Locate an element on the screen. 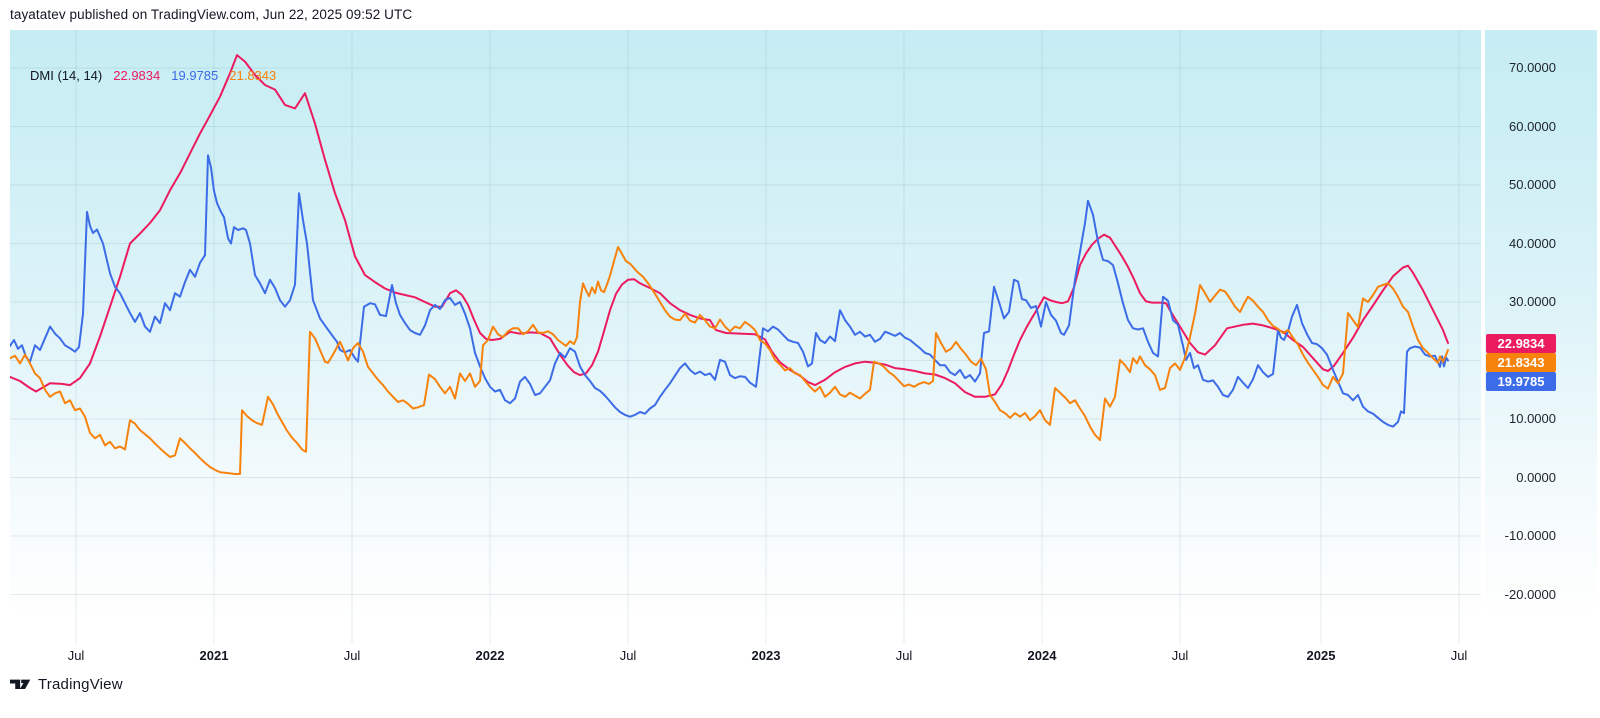  y-axis-label: -20.0000 is located at coordinates (1530, 594).